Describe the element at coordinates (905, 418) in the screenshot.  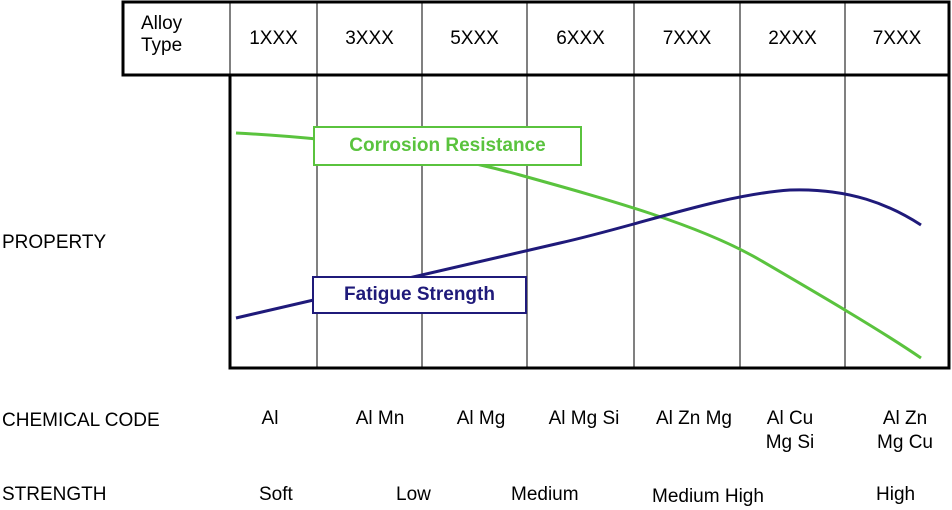
I see `chemical-code-text: Al Zn` at that location.